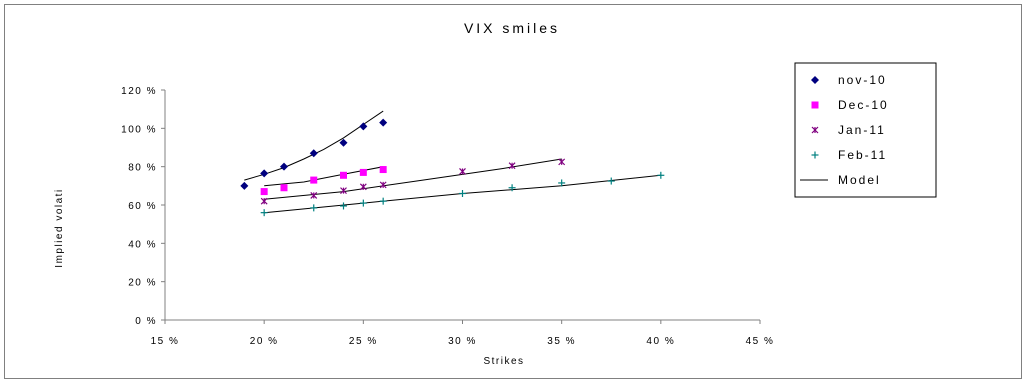 The image size is (1028, 385). Describe the element at coordinates (413, 179) in the screenshot. I see `model-line` at that location.